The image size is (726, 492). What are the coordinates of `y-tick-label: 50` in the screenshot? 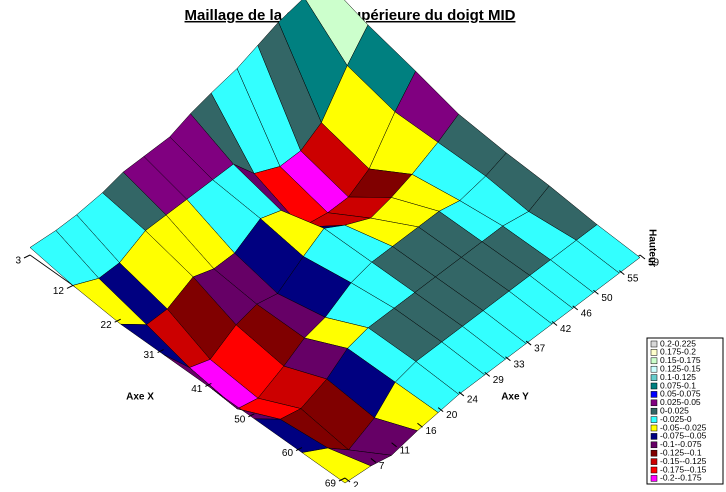 It's located at (607, 298).